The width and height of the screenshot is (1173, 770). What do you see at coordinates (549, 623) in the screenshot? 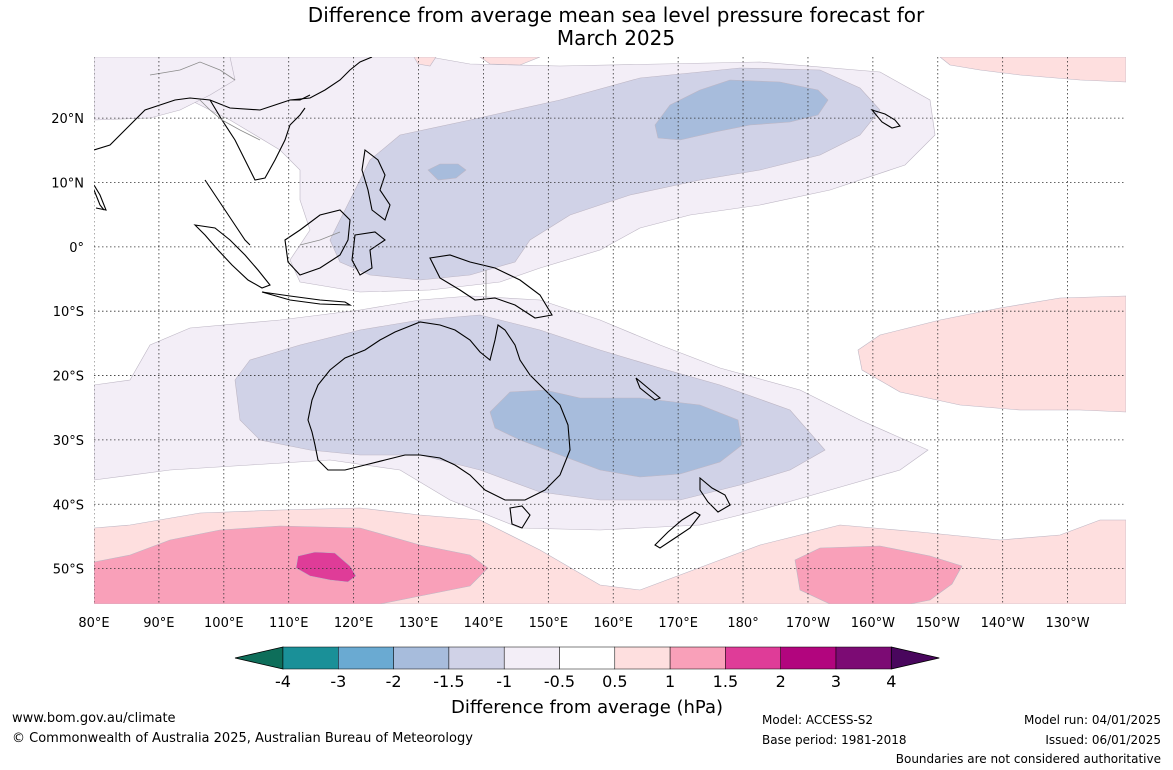
I see `longitude-label: 150°E` at bounding box center [549, 623].